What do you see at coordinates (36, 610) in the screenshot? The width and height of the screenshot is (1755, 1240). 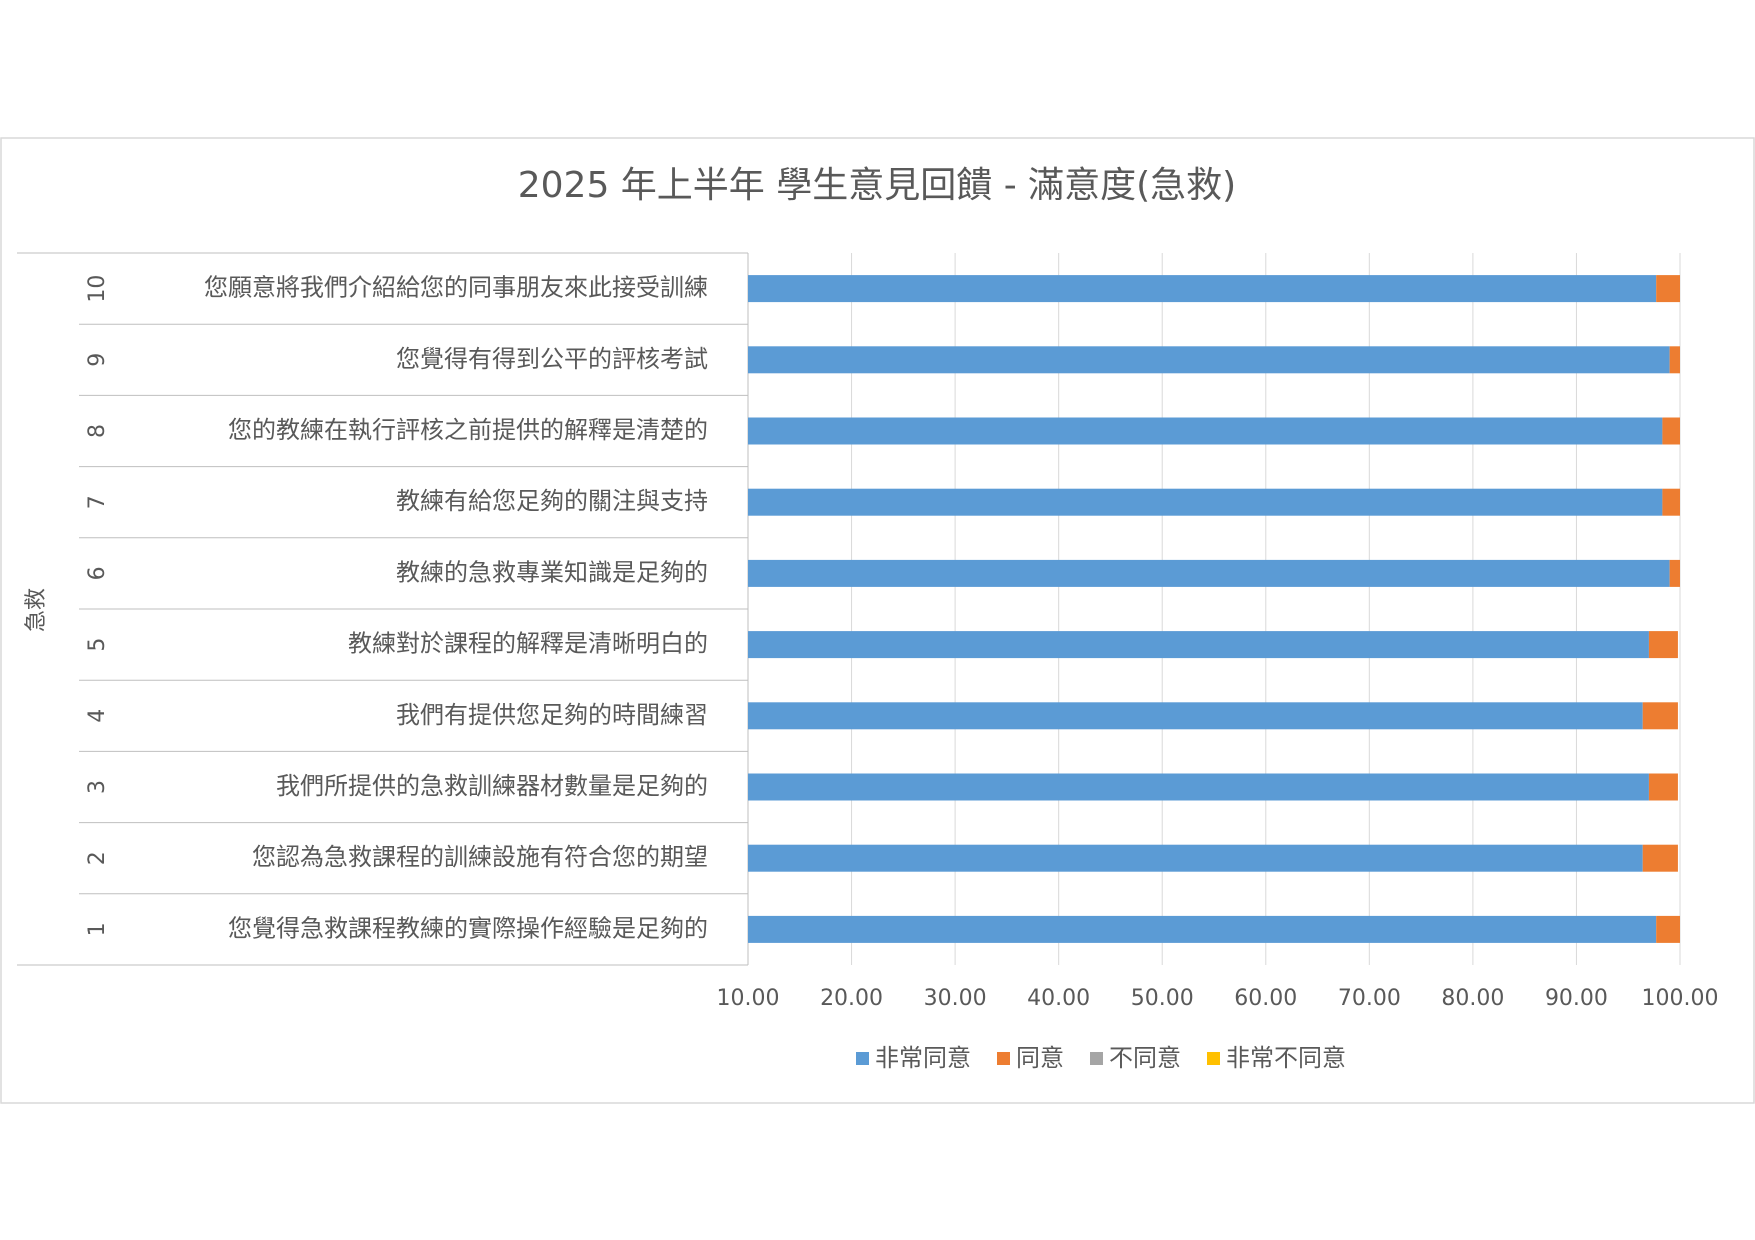 I see `group-label: 急救` at bounding box center [36, 610].